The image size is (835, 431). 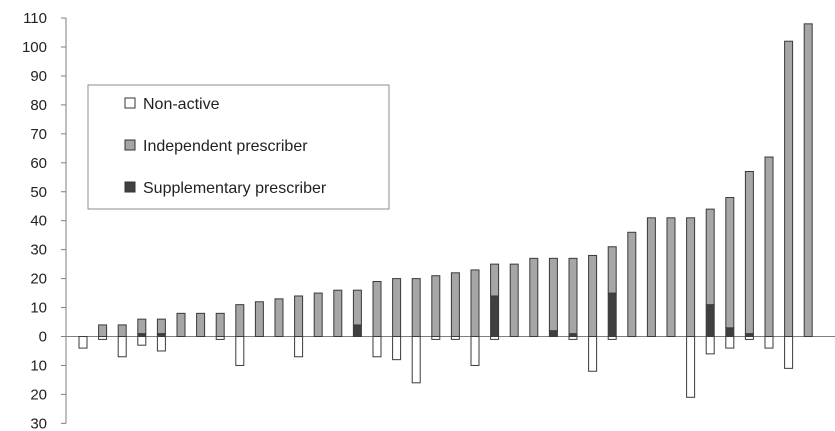 What do you see at coordinates (225, 146) in the screenshot?
I see `legend-label-independent: Independent prescriber` at bounding box center [225, 146].